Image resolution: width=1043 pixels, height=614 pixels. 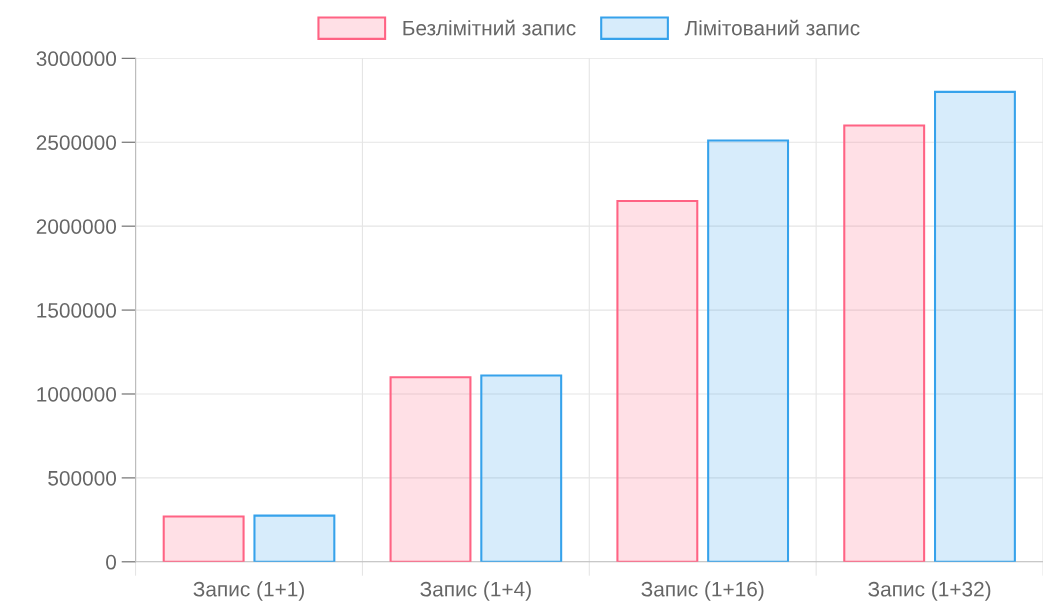 What do you see at coordinates (489, 27) in the screenshot?
I see `legend-label: Безлімітний запис` at bounding box center [489, 27].